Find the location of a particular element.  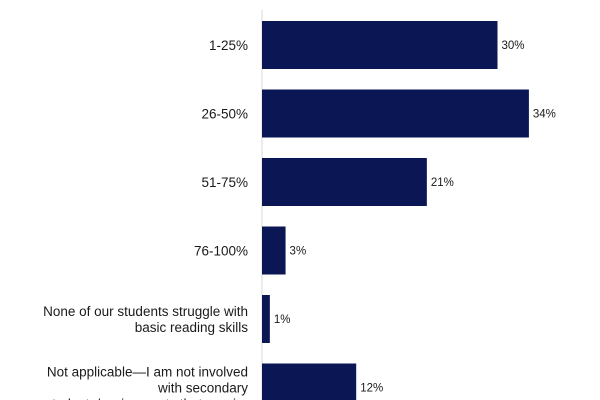

category-label-line: 51-75% is located at coordinates (224, 182).